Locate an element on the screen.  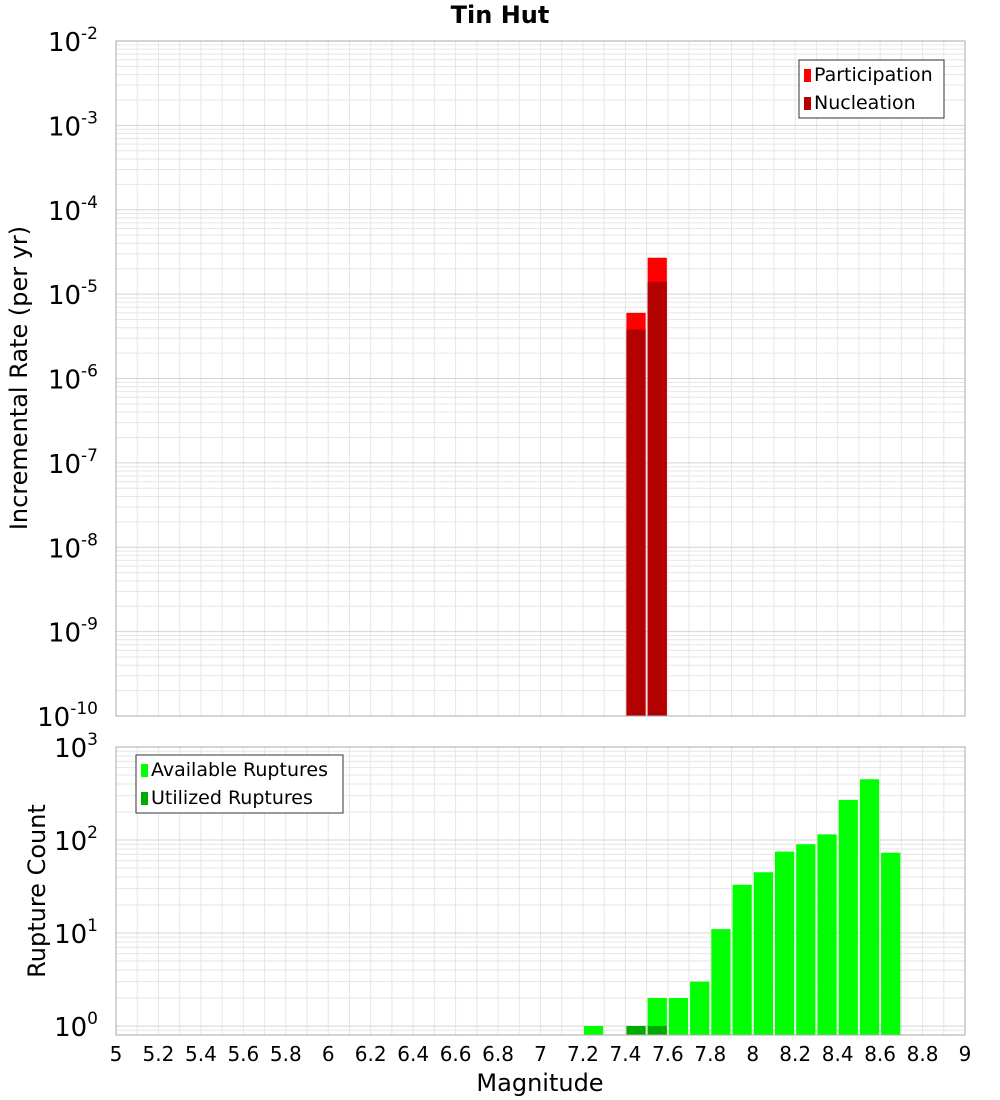
x-tick-label: 6.4 is located at coordinates (413, 1054).